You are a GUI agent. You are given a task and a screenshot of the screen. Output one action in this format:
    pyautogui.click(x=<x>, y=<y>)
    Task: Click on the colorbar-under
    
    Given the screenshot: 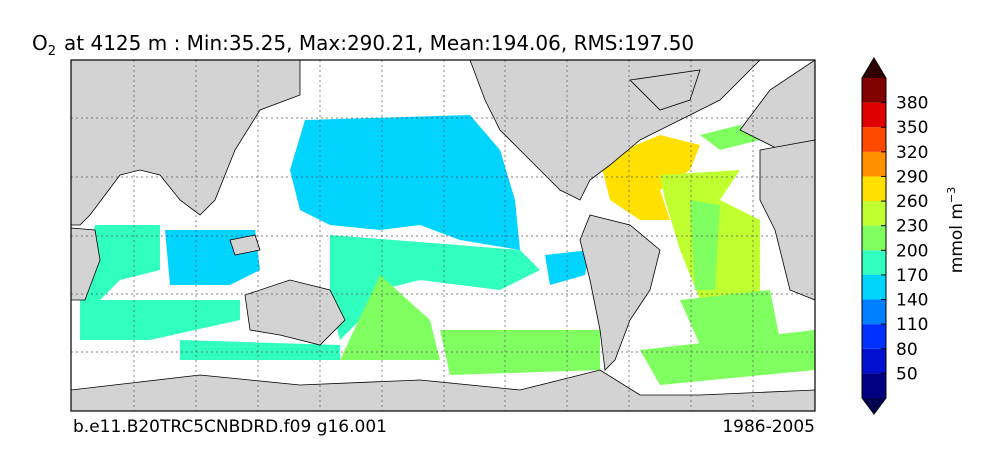 What is the action you would take?
    pyautogui.click(x=874, y=406)
    